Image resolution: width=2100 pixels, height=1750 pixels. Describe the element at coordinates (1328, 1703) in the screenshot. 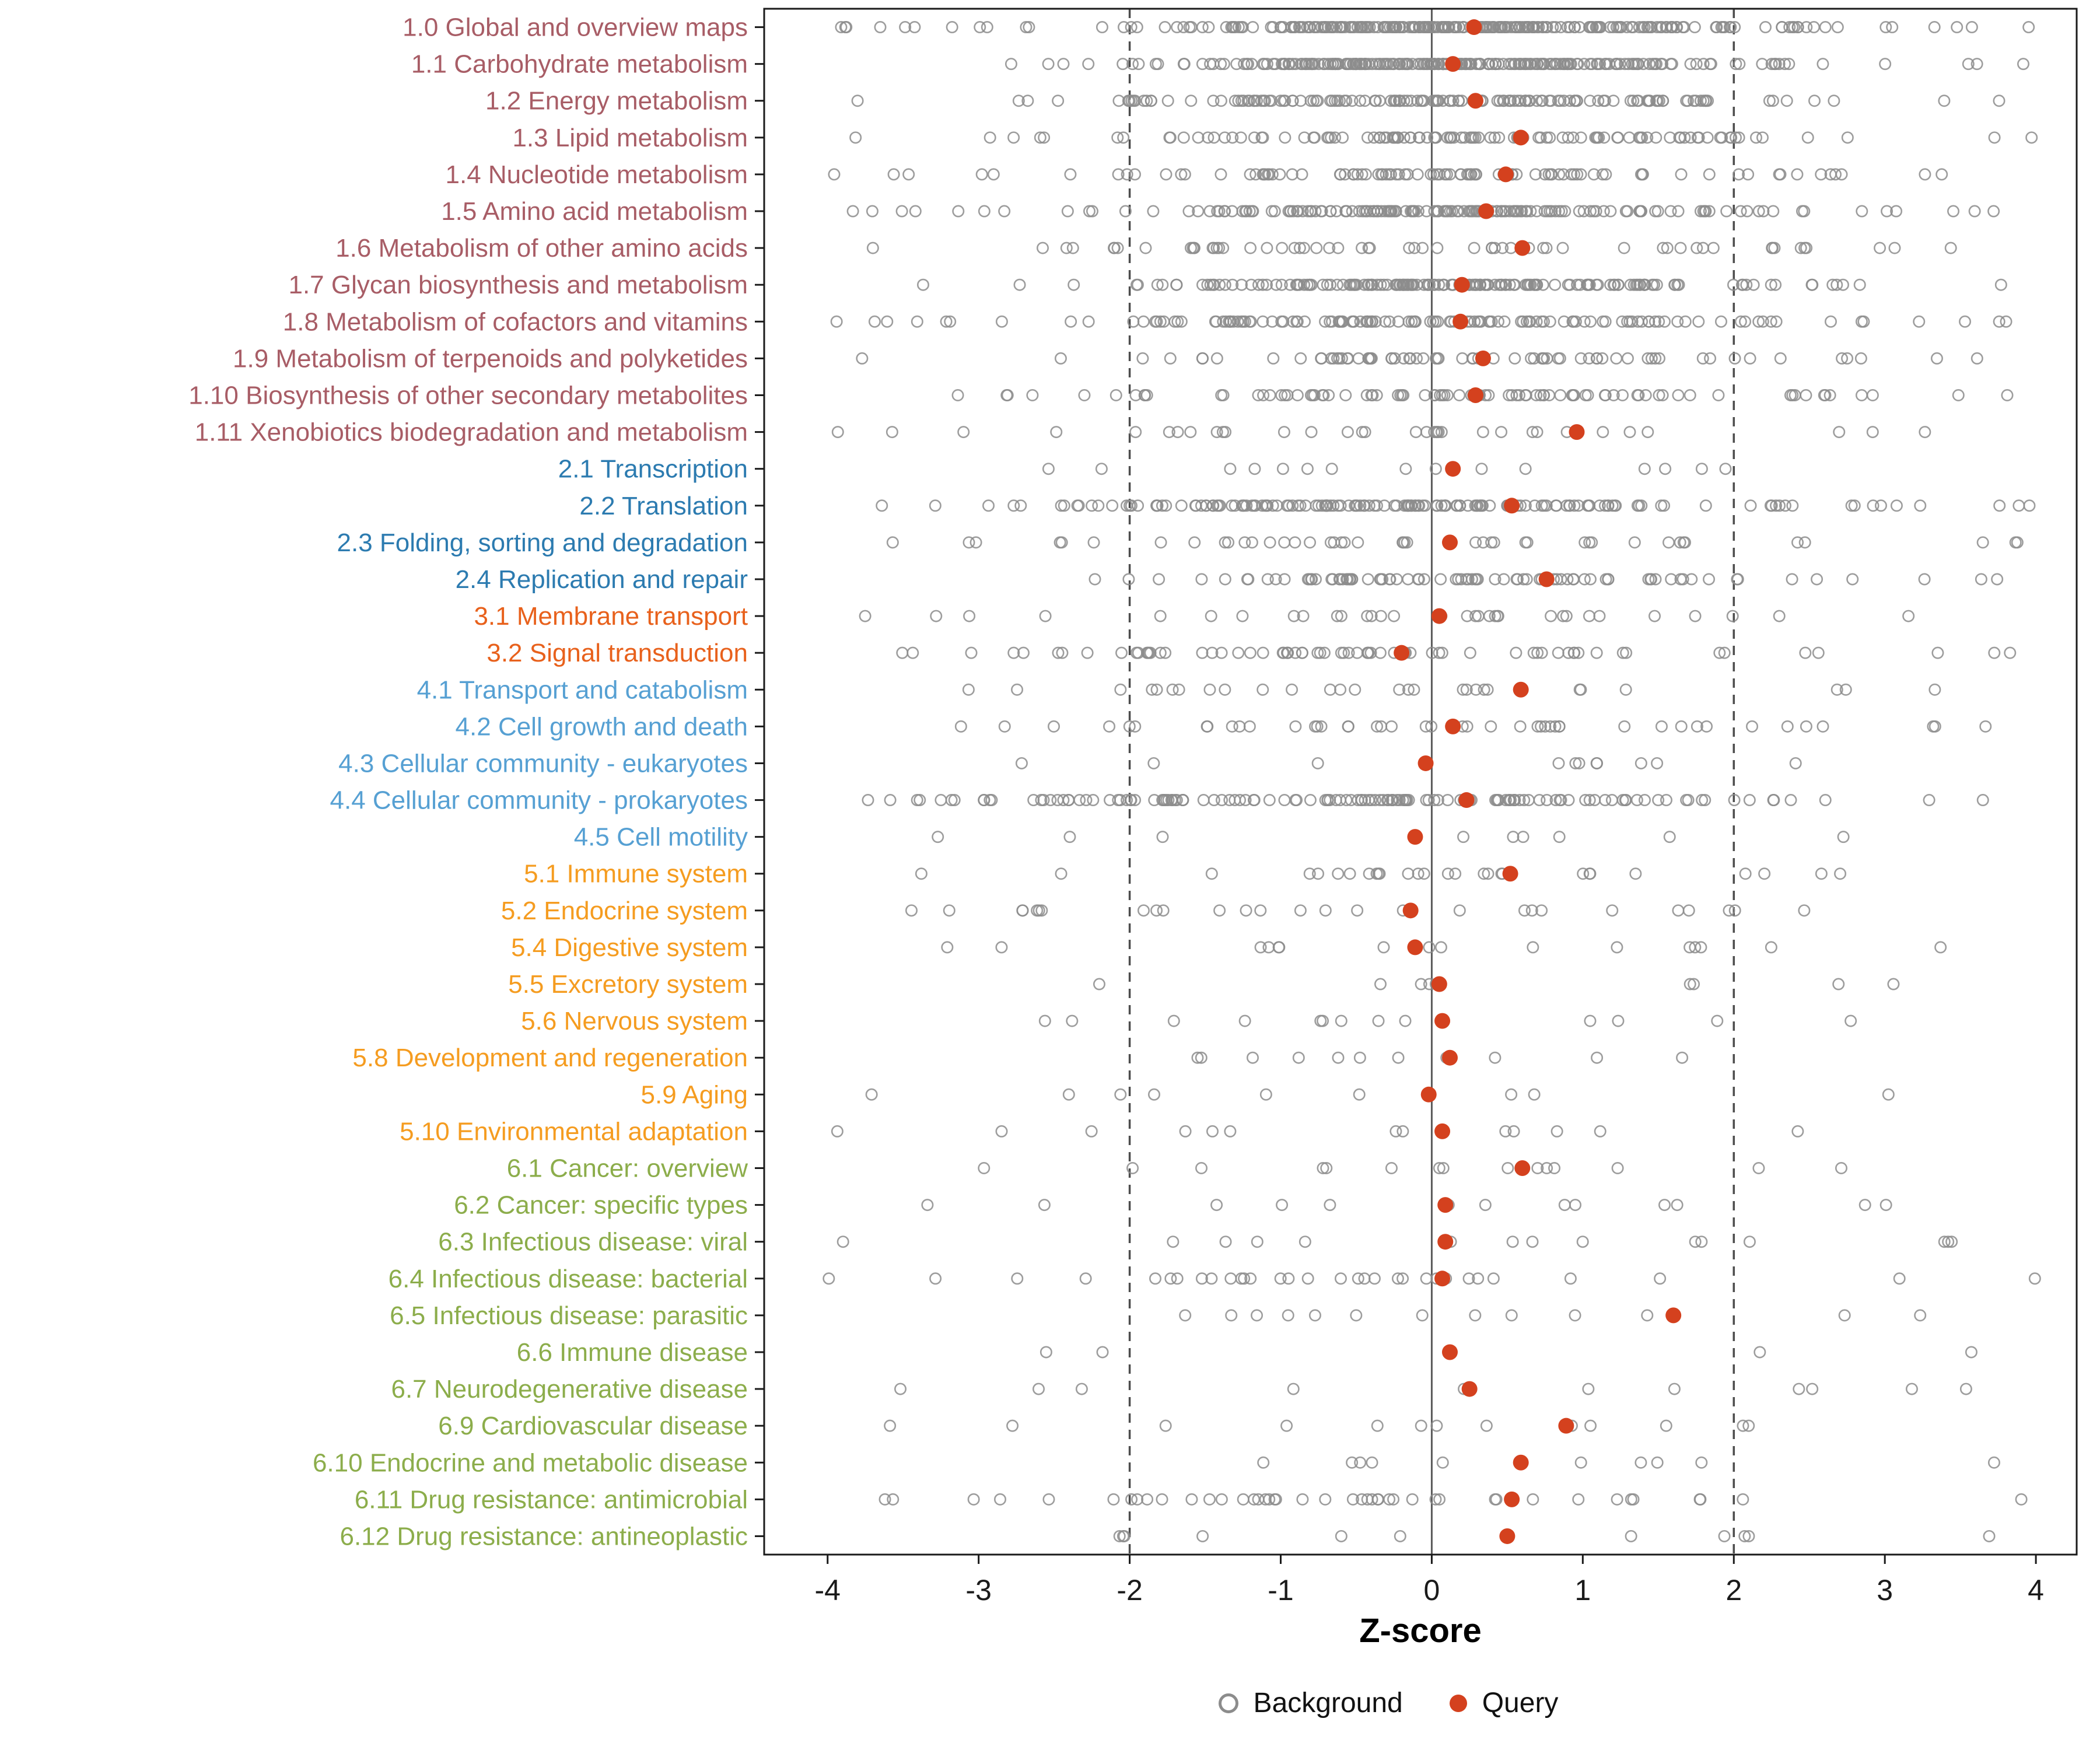

I see `legend-label-background: Background` at that location.